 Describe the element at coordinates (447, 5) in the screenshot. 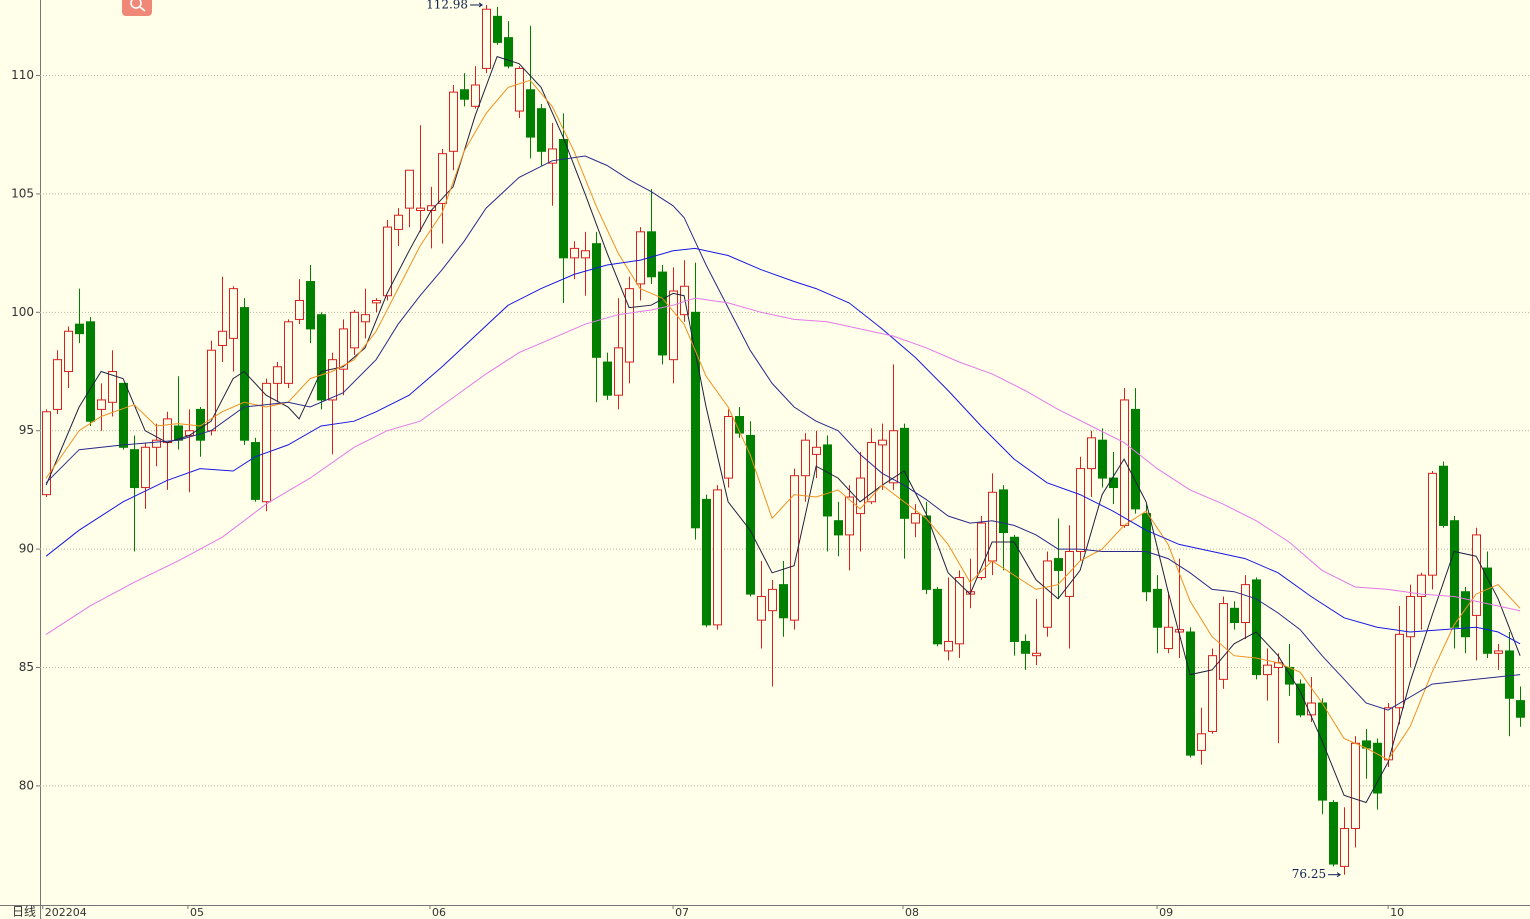

I see `annotation-label: 112.98` at that location.